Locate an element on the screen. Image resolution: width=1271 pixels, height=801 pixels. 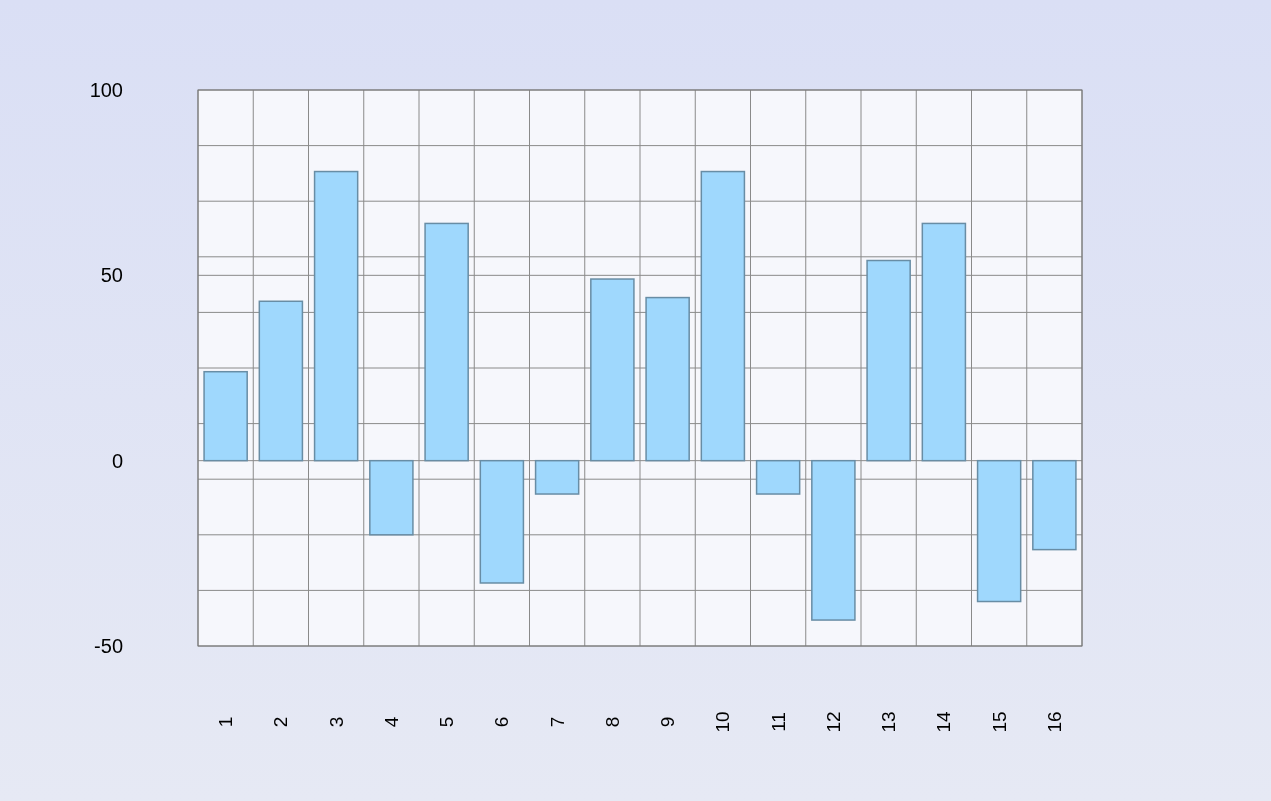
y-tick-label: -50 is located at coordinates (108, 646).